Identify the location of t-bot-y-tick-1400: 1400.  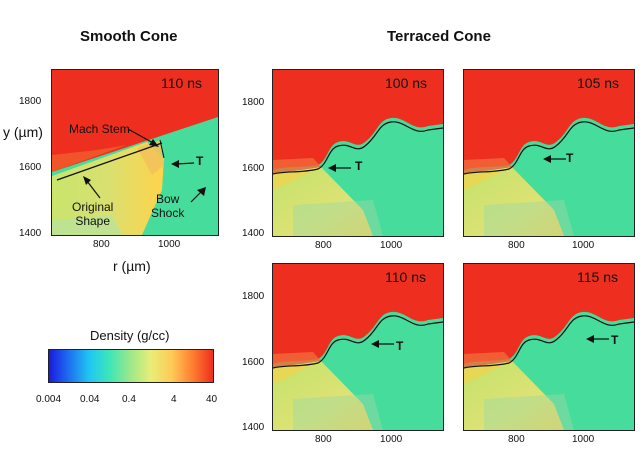
(253, 427).